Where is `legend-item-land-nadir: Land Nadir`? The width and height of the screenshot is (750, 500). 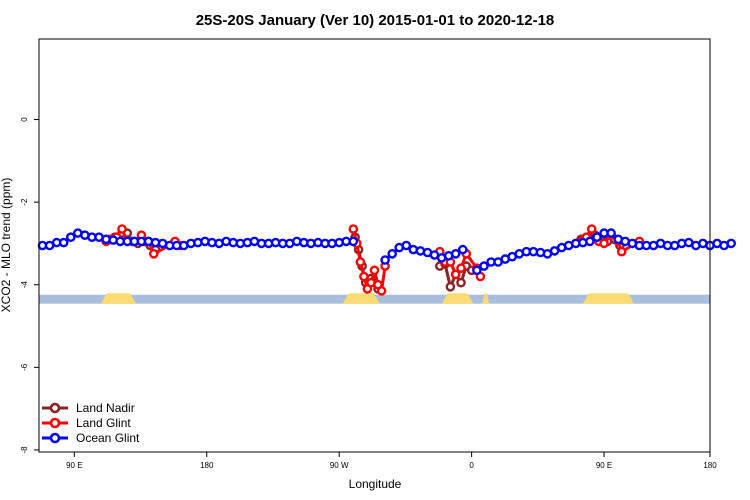 legend-item-land-nadir: Land Nadir is located at coordinates (88, 408).